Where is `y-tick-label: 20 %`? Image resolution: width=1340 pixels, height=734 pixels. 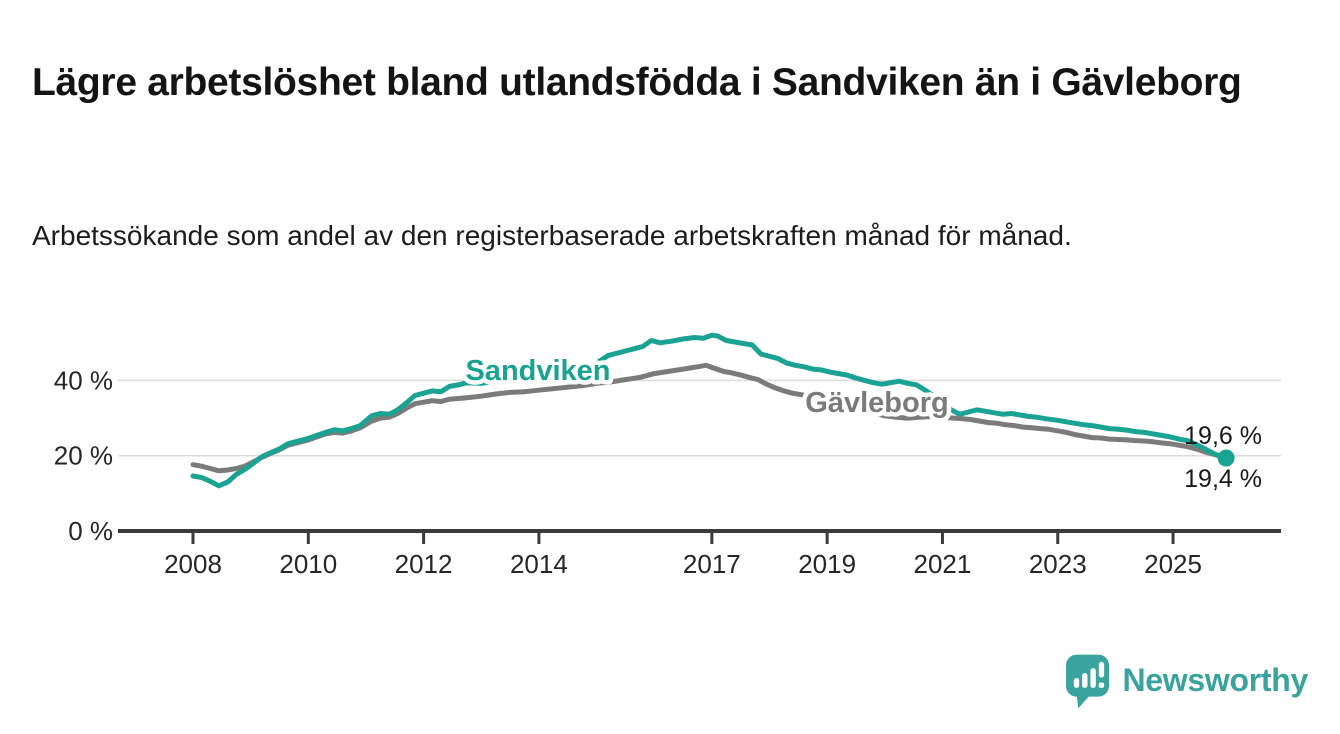 y-tick-label: 20 % is located at coordinates (83, 456).